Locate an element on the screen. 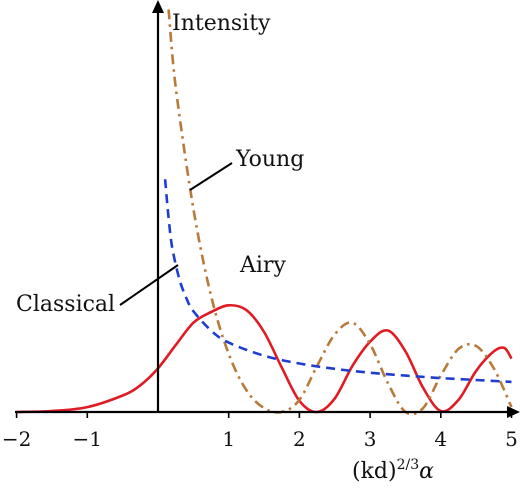 The width and height of the screenshot is (520, 499). x-axis-arrowhead is located at coordinates (513, 412).